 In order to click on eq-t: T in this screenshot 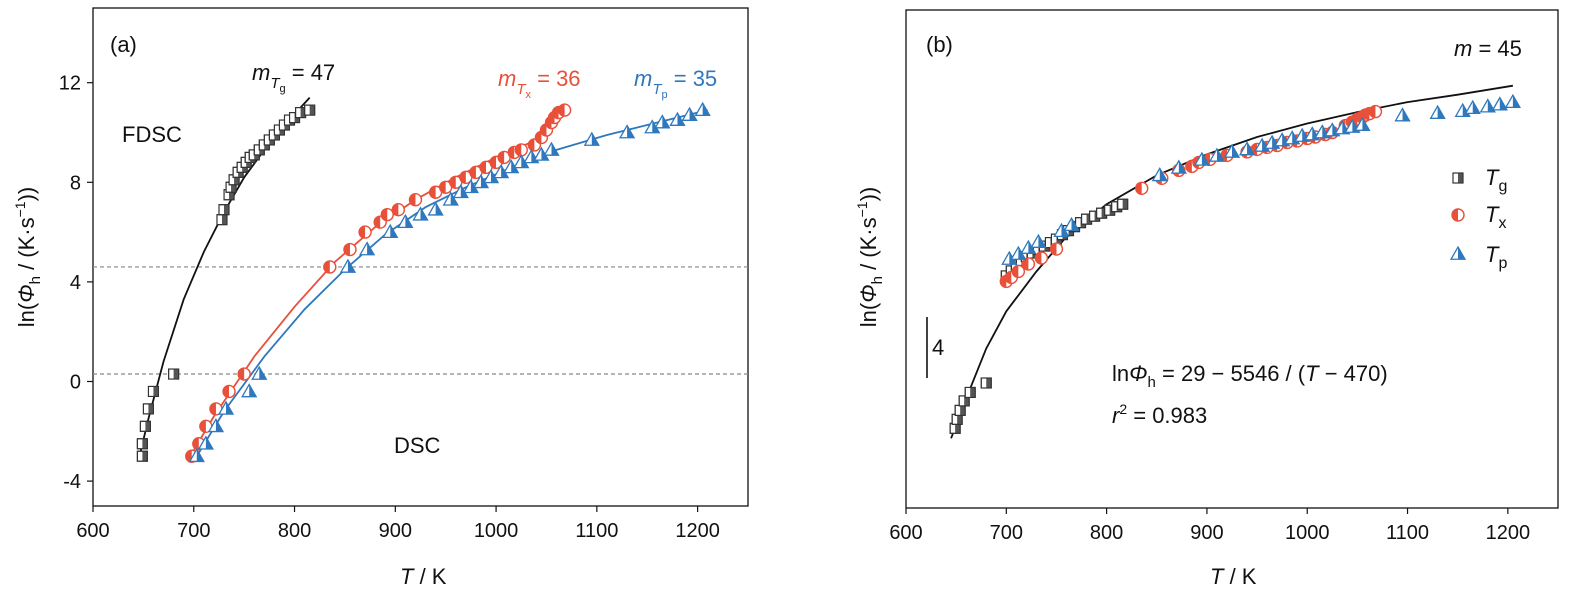, I will do `click(1312, 373)`.